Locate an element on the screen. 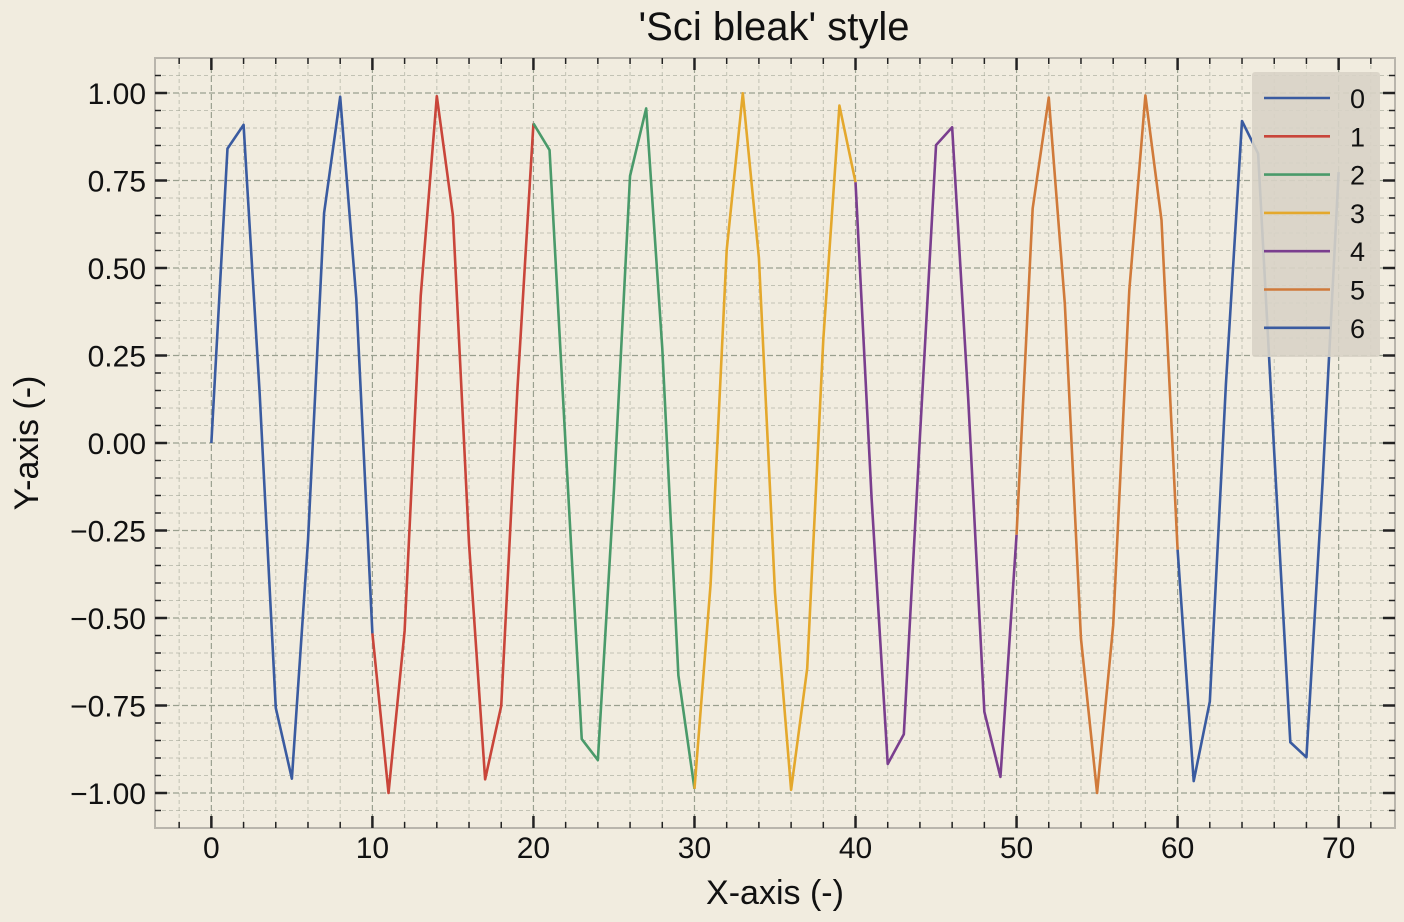 The width and height of the screenshot is (1404, 922). x-tick-label: 70 is located at coordinates (1338, 848).